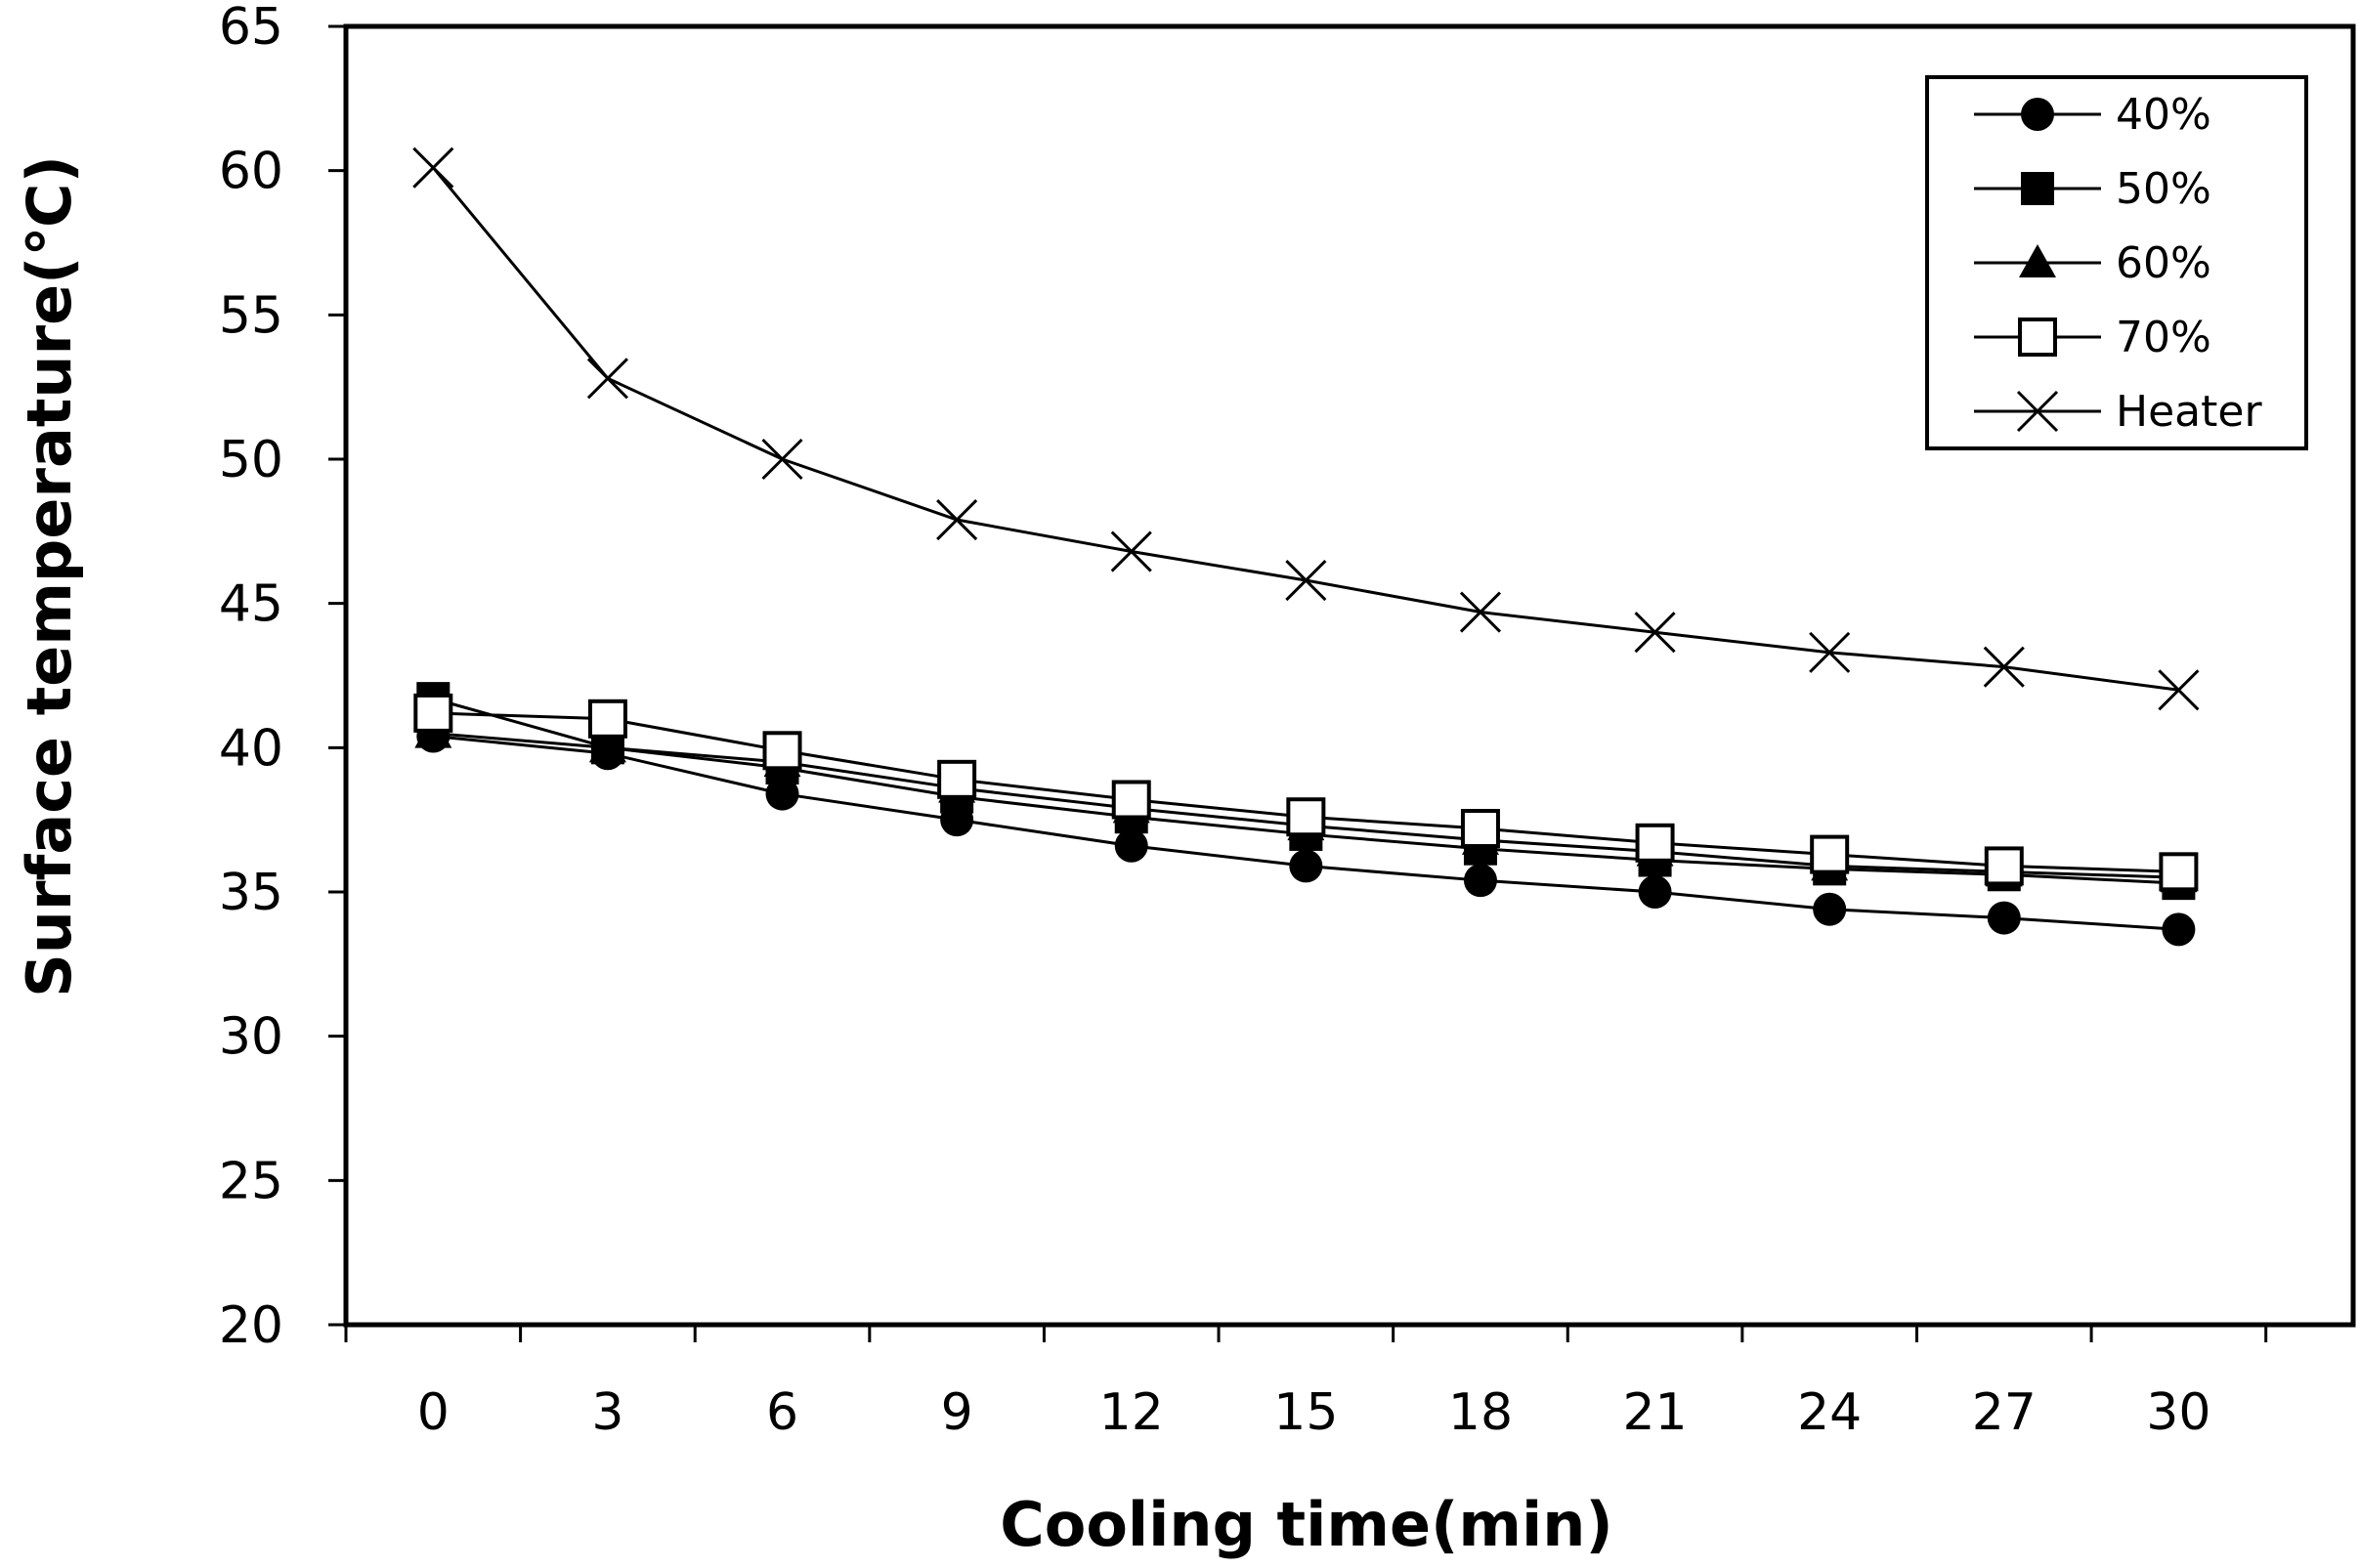  What do you see at coordinates (251, 893) in the screenshot?
I see `y-tick-label: 35` at bounding box center [251, 893].